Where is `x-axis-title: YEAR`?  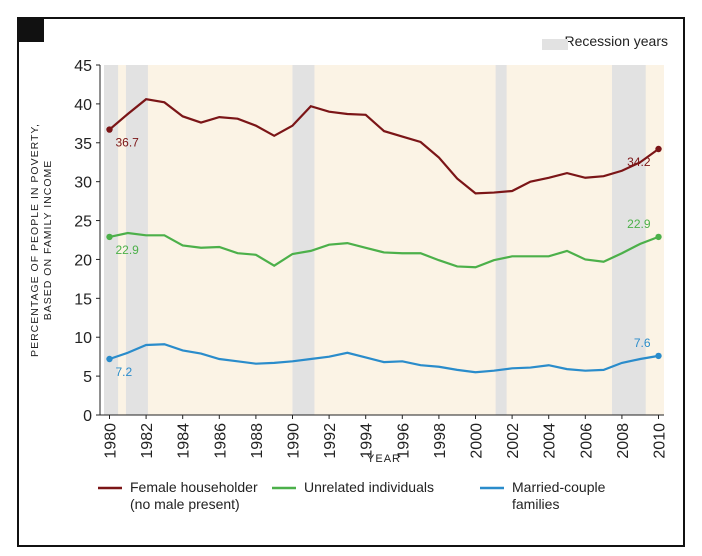 x-axis-title: YEAR is located at coordinates (384, 459).